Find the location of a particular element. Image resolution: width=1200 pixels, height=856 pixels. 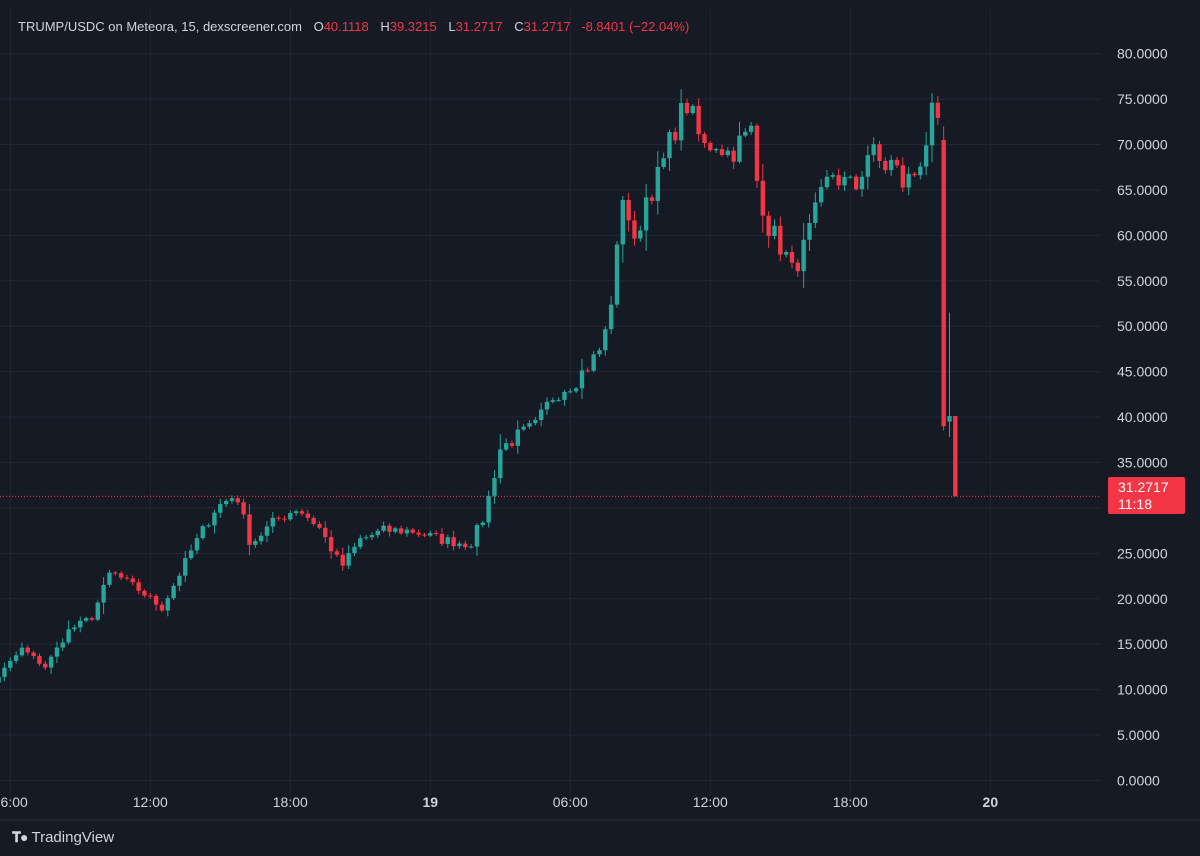

brand-label: TradingView is located at coordinates (73, 837).